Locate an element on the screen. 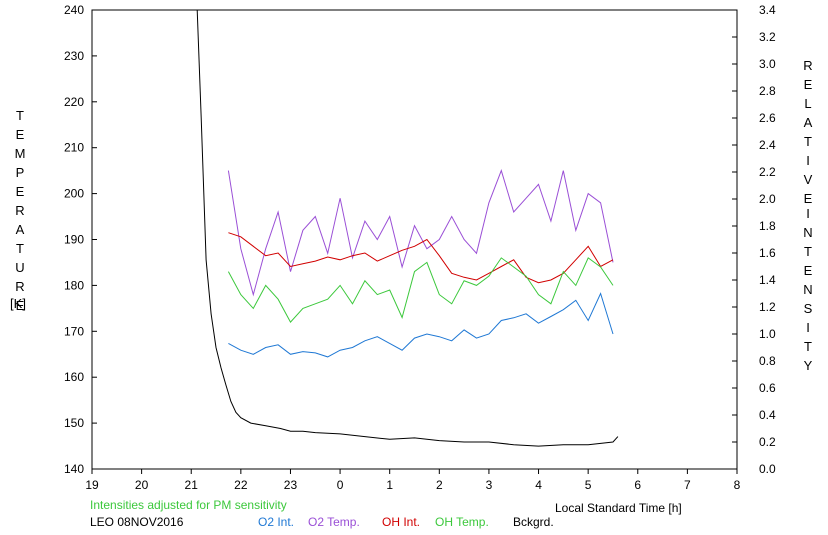  legend-o2-int: O2 Int. is located at coordinates (276, 522).